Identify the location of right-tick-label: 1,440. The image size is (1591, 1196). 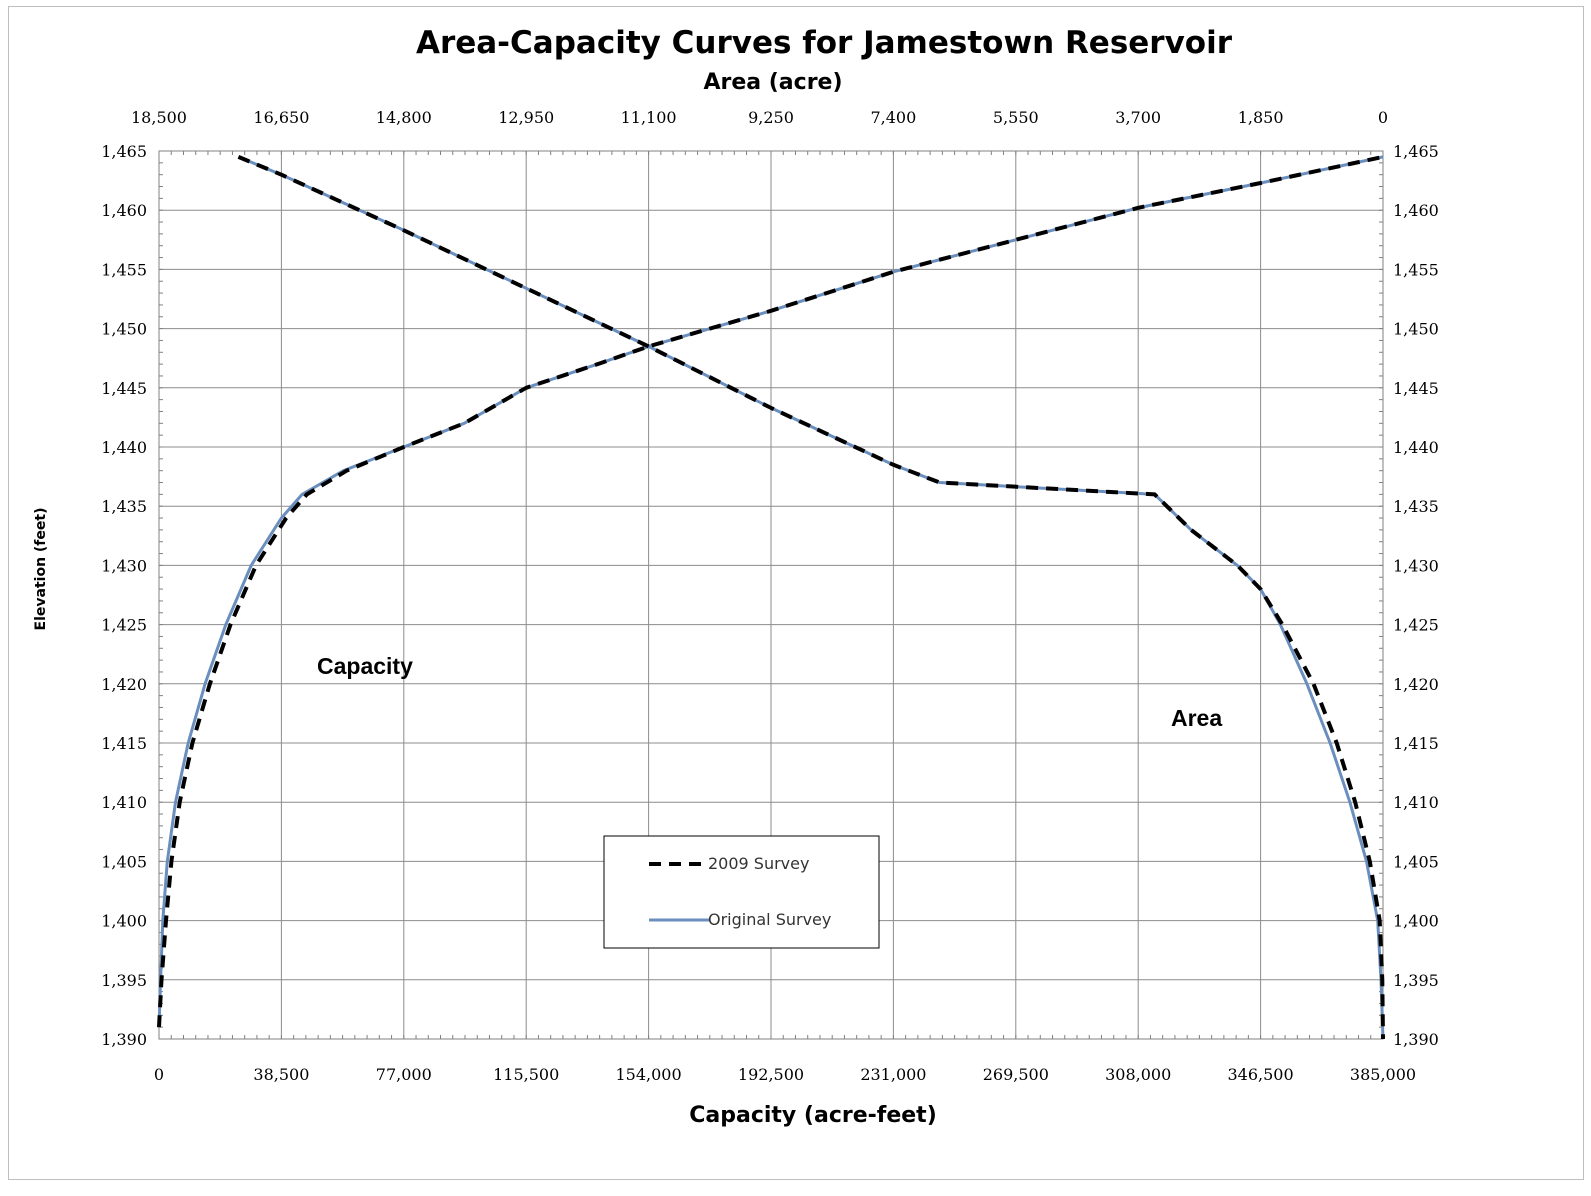
(1416, 447).